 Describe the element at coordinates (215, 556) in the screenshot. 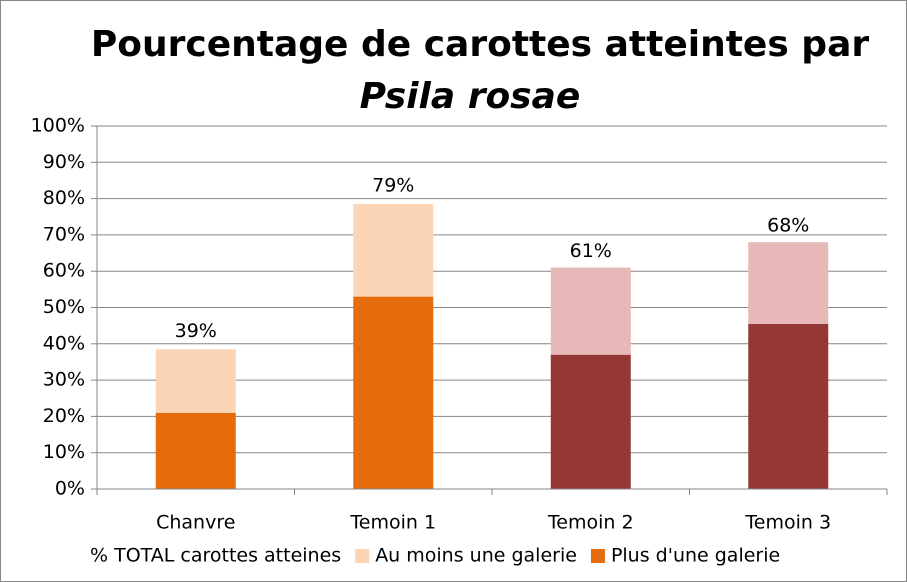

I see `legend-label: % TOTAL carottes atteines` at that location.